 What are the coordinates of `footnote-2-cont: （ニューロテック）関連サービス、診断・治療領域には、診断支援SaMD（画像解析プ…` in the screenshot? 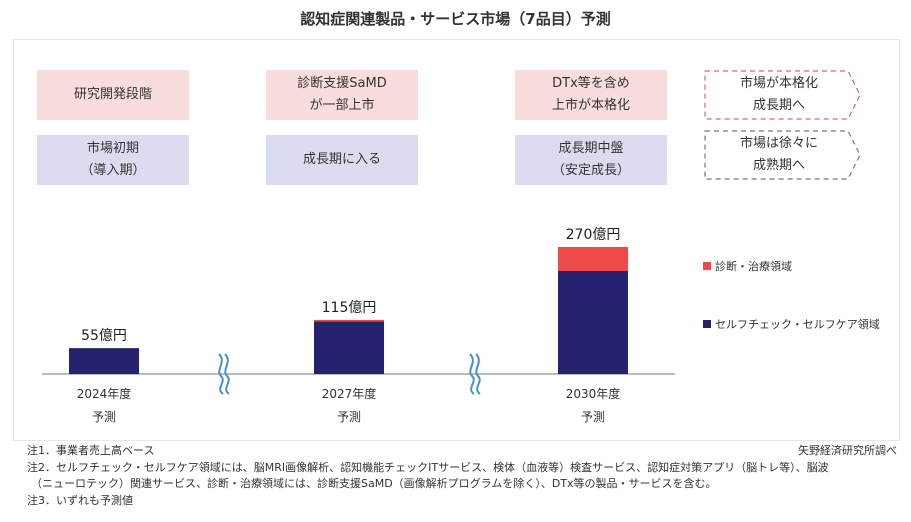 It's located at (374, 483).